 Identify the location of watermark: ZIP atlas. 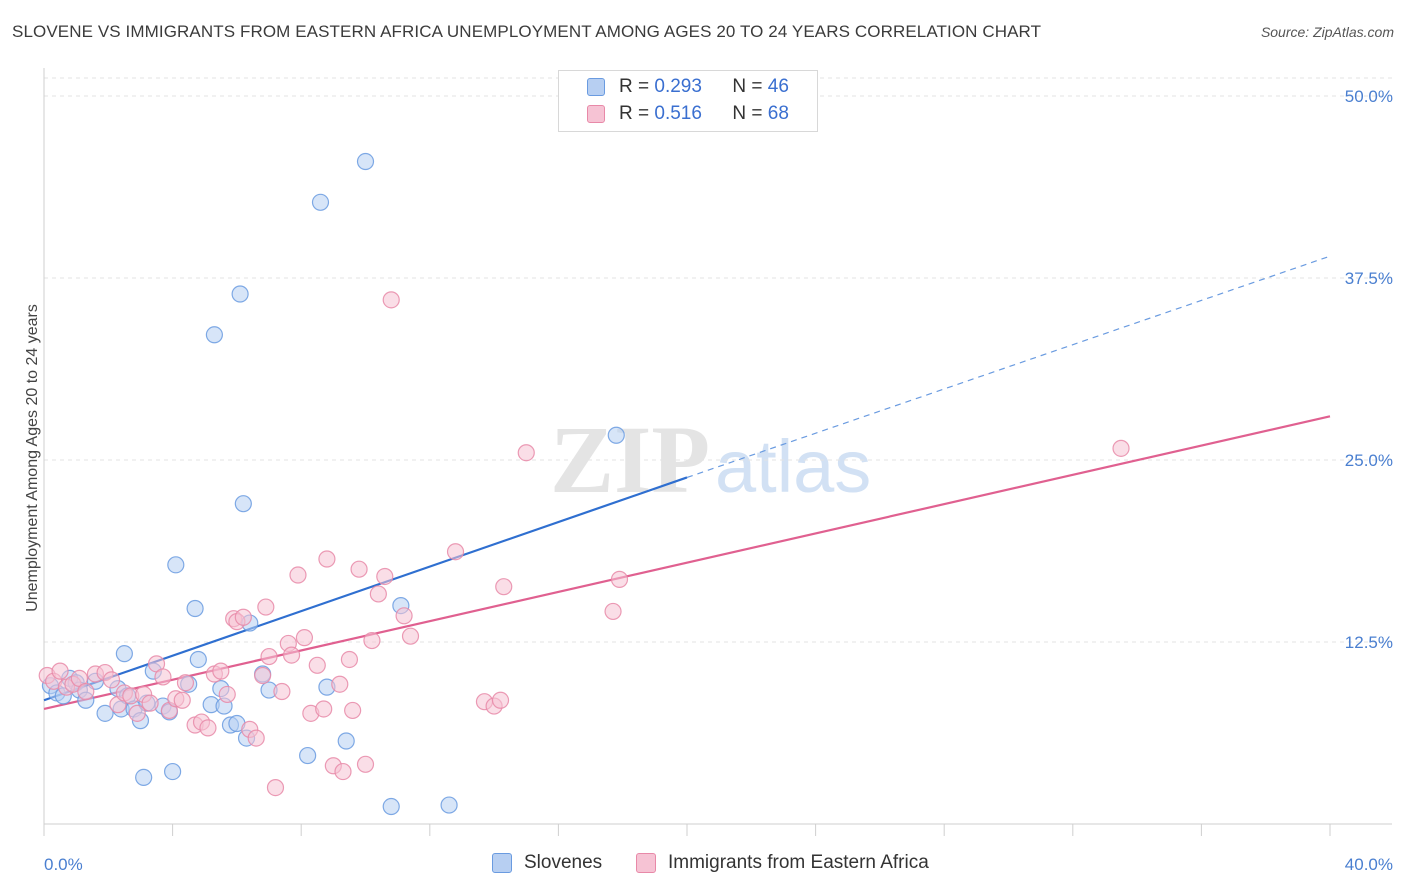
(710, 459).